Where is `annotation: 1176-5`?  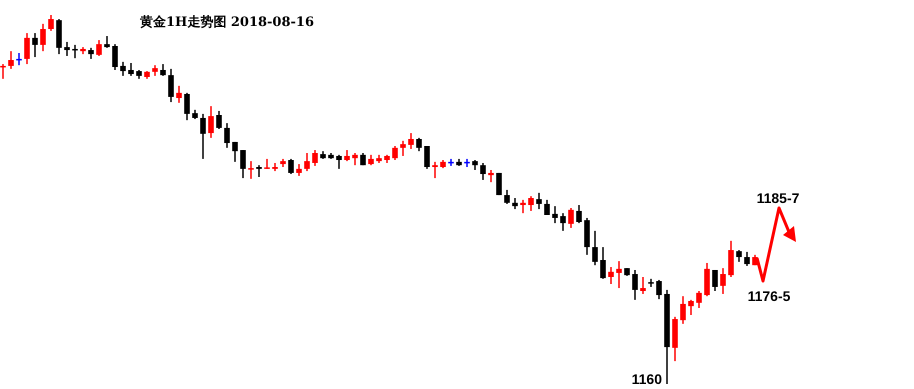 annotation: 1176-5 is located at coordinates (769, 296).